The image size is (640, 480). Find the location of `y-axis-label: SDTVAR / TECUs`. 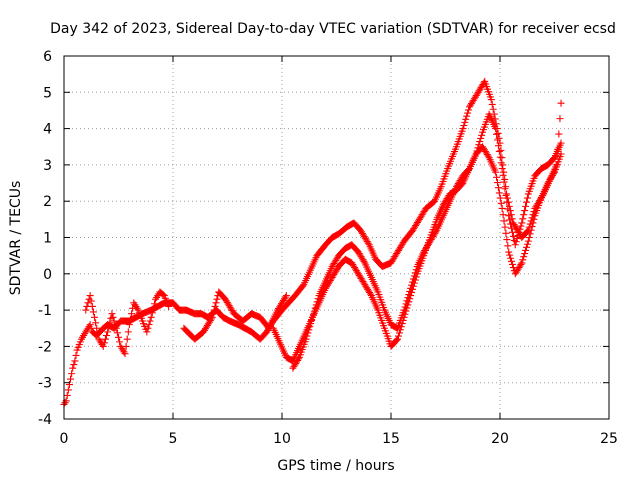

y-axis-label: SDTVAR / TECUs is located at coordinates (16, 238).